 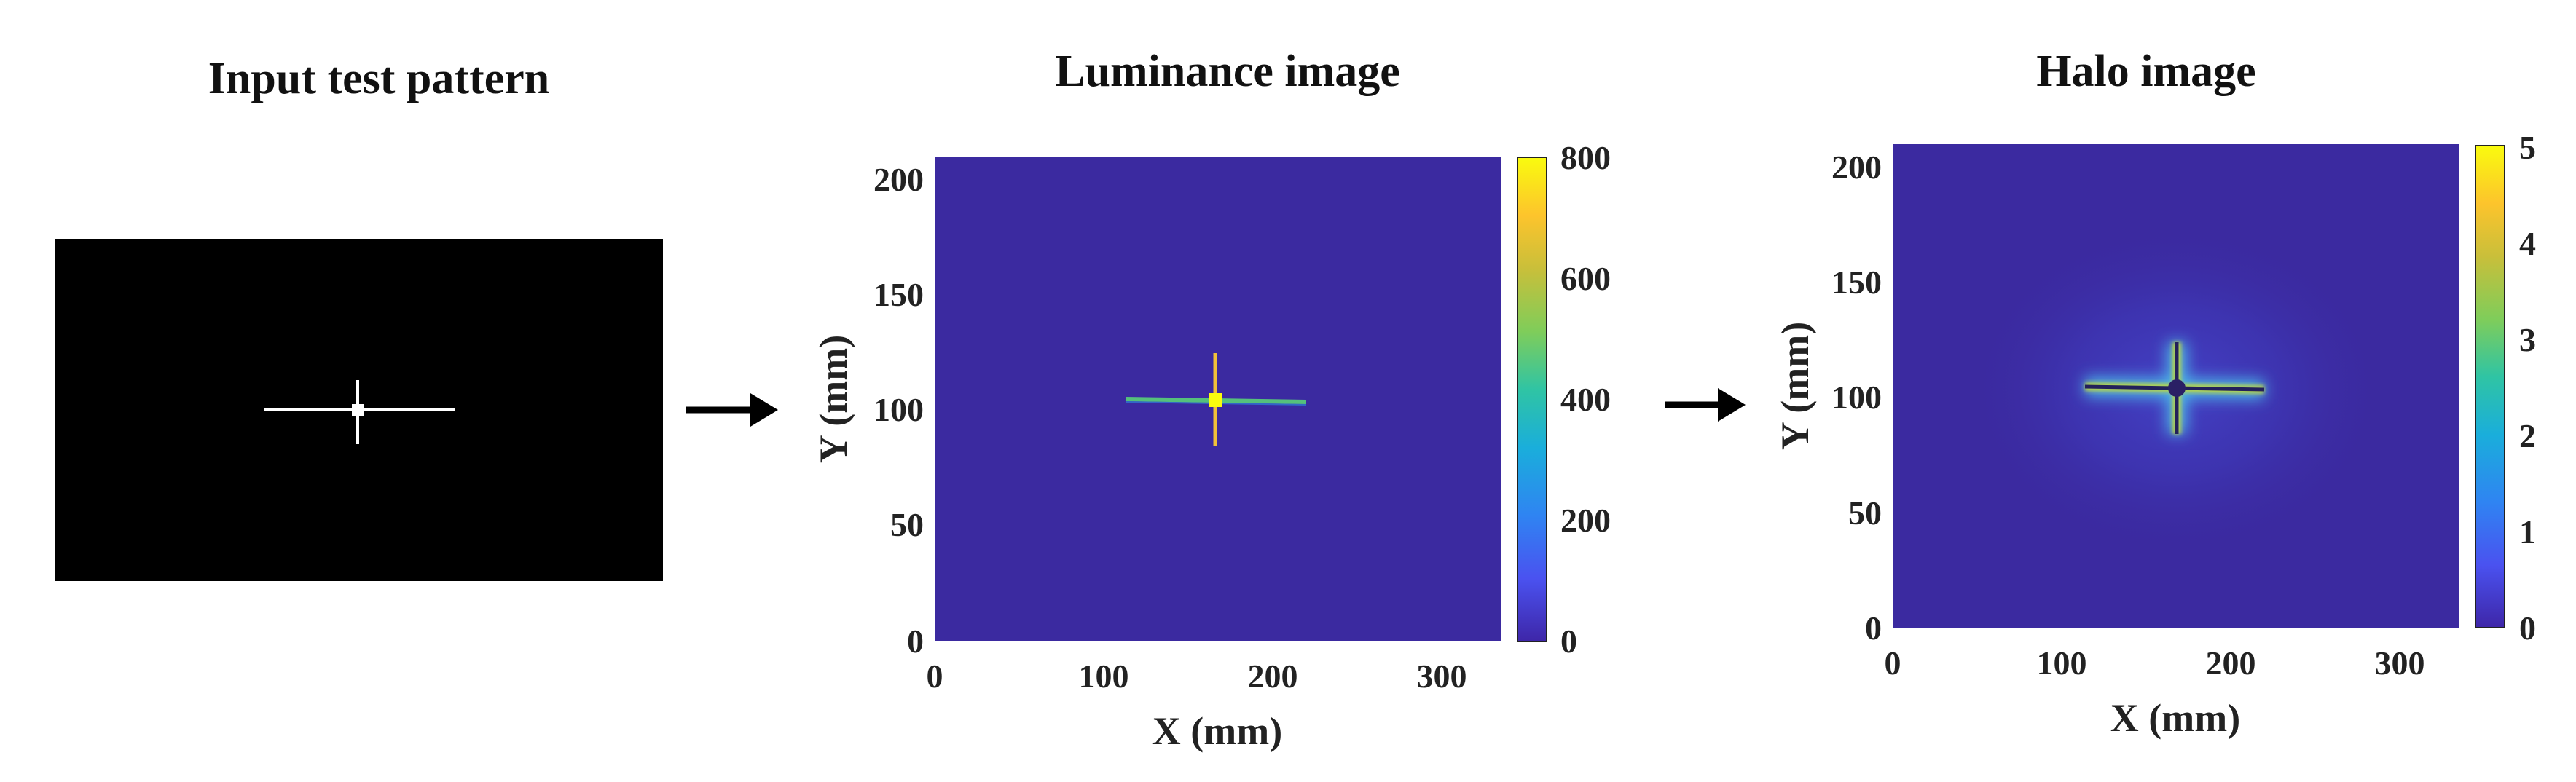 What do you see at coordinates (2175, 718) in the screenshot?
I see `halo-x-axis-label: X (mm)` at bounding box center [2175, 718].